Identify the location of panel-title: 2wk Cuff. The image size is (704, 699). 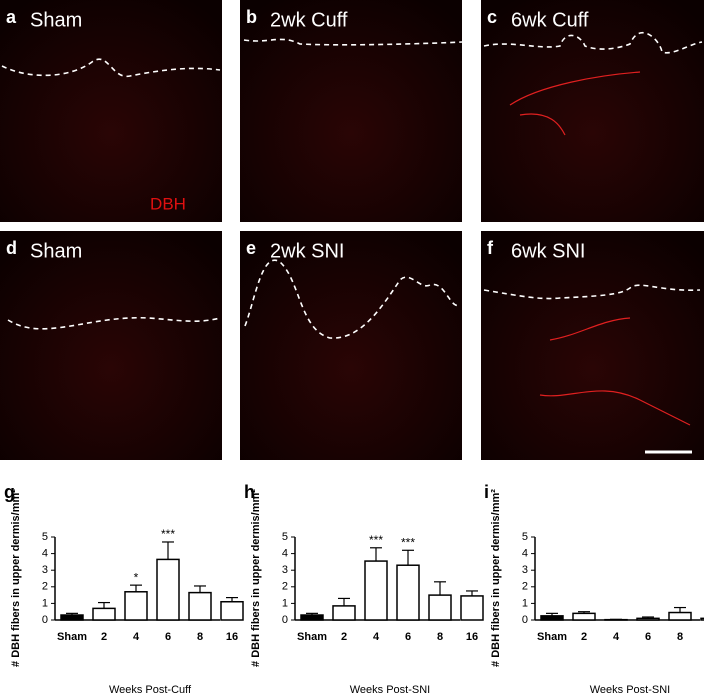
(309, 20).